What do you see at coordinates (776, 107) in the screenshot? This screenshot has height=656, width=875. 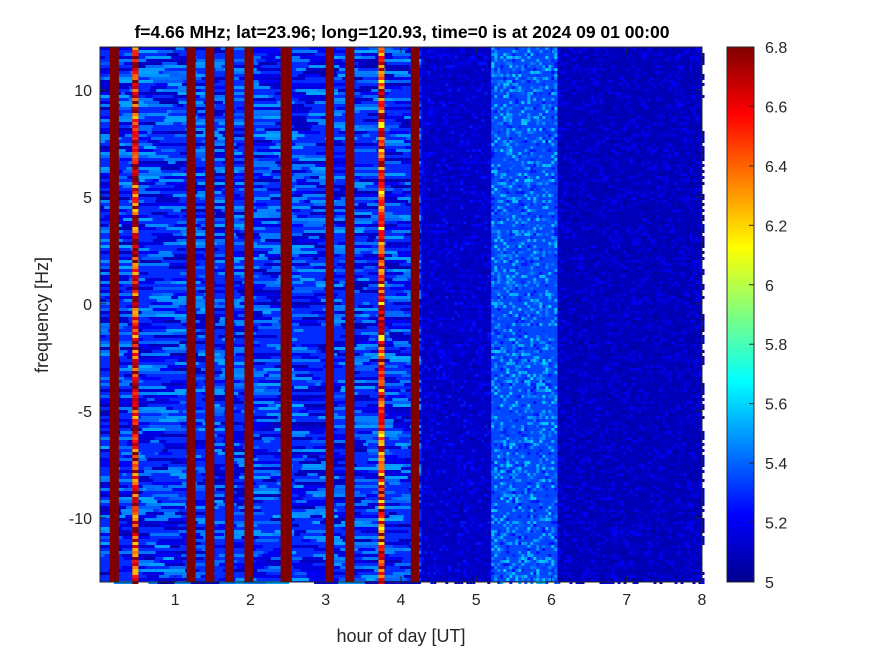 I see `colorbar-tick-label: 6.6` at bounding box center [776, 107].